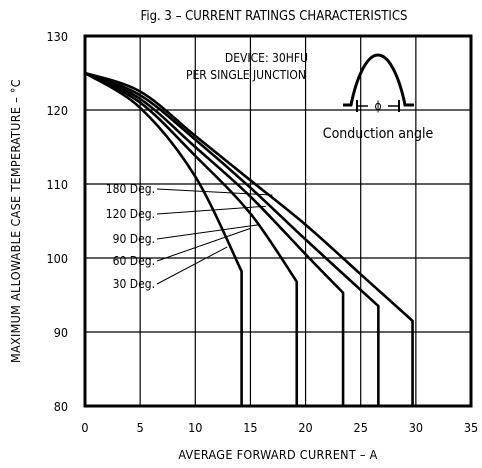 Image resolution: width=482 pixels, height=468 pixels. What do you see at coordinates (130, 214) in the screenshot?
I see `series-label: 120 Deg.` at bounding box center [130, 214].